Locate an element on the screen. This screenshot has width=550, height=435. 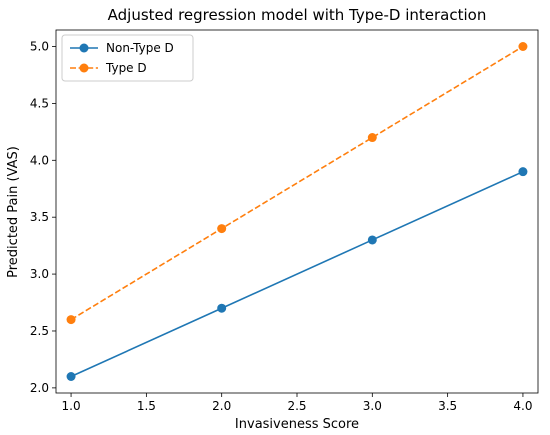
x-tick-label: 1.5 is located at coordinates (146, 406).